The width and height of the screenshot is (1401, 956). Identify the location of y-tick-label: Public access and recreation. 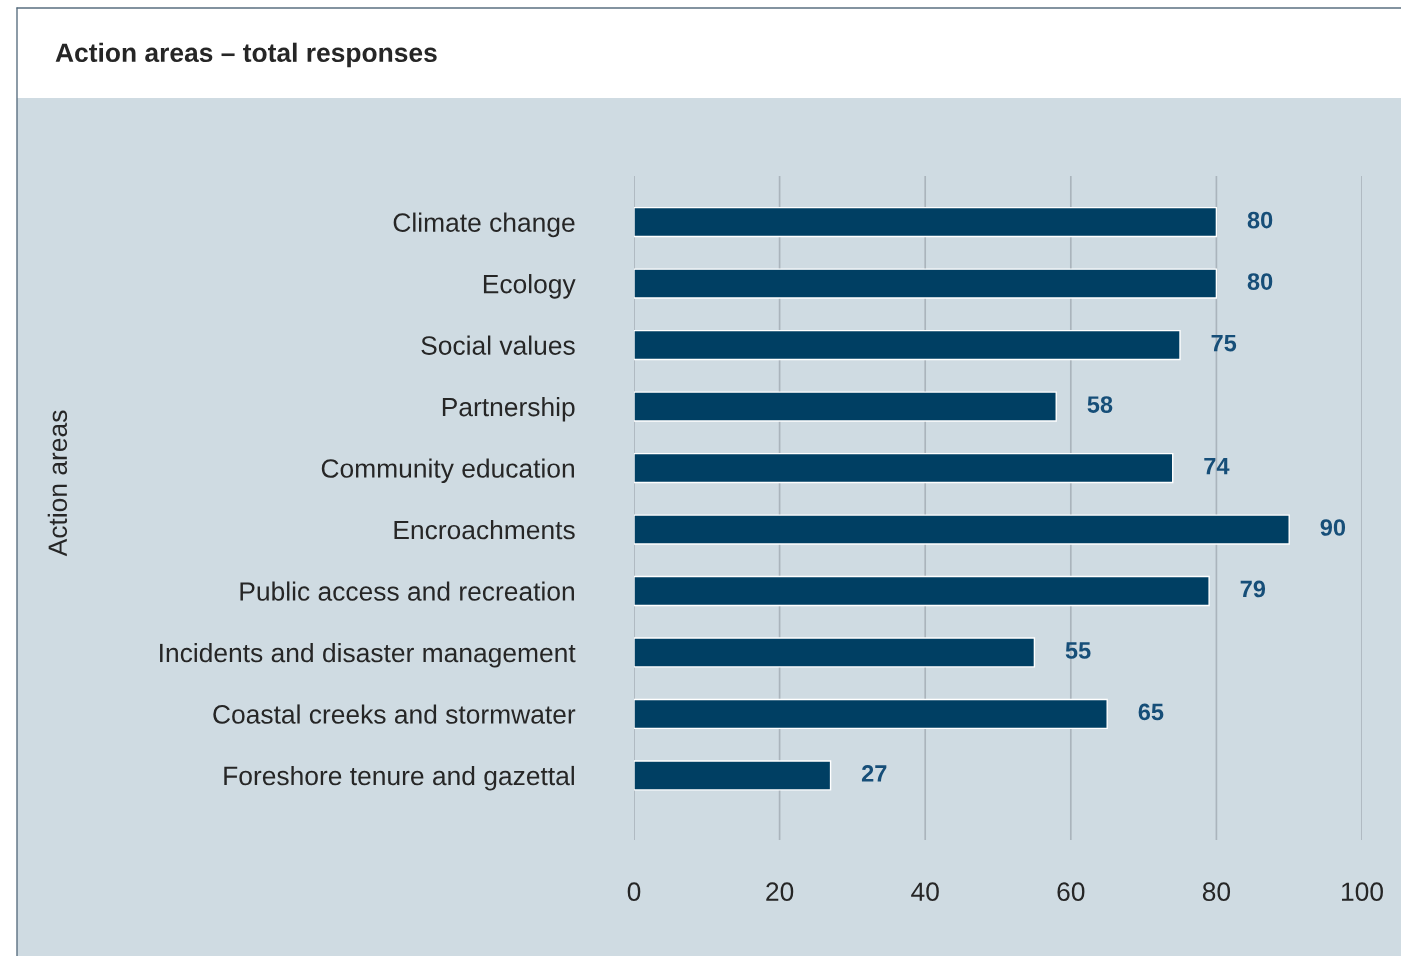
(407, 591).